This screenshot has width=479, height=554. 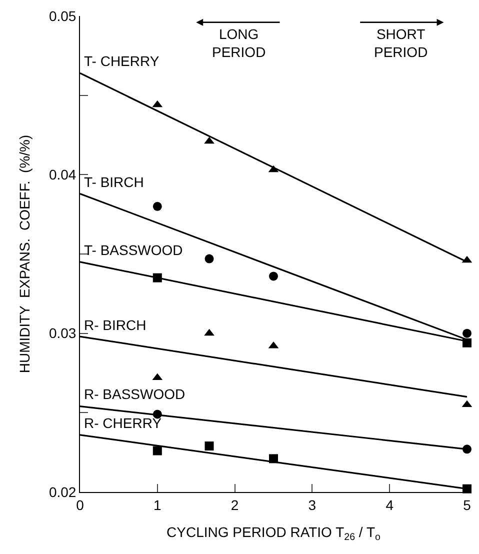 What do you see at coordinates (24, 254) in the screenshot?
I see `y-axis-title: HUMIDITY EXPANS. COEFF. (%/%)` at bounding box center [24, 254].